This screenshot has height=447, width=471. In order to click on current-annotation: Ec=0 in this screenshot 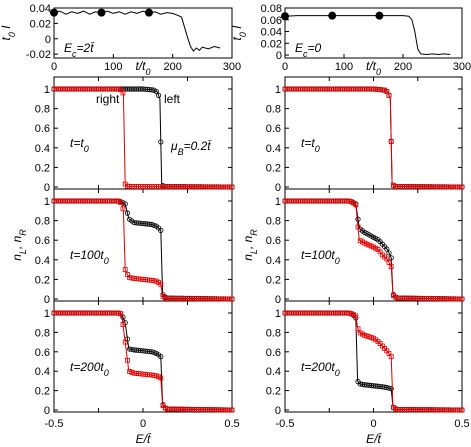, I will do `click(308, 50)`.